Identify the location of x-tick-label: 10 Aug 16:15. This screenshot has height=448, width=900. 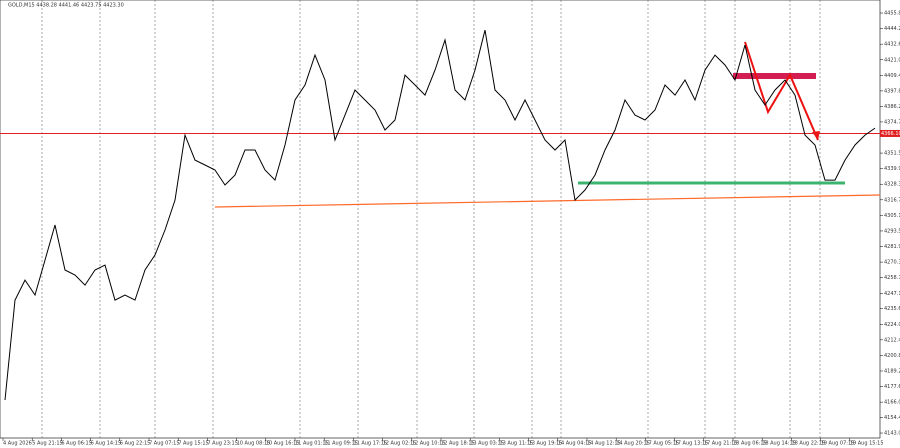
(283, 444).